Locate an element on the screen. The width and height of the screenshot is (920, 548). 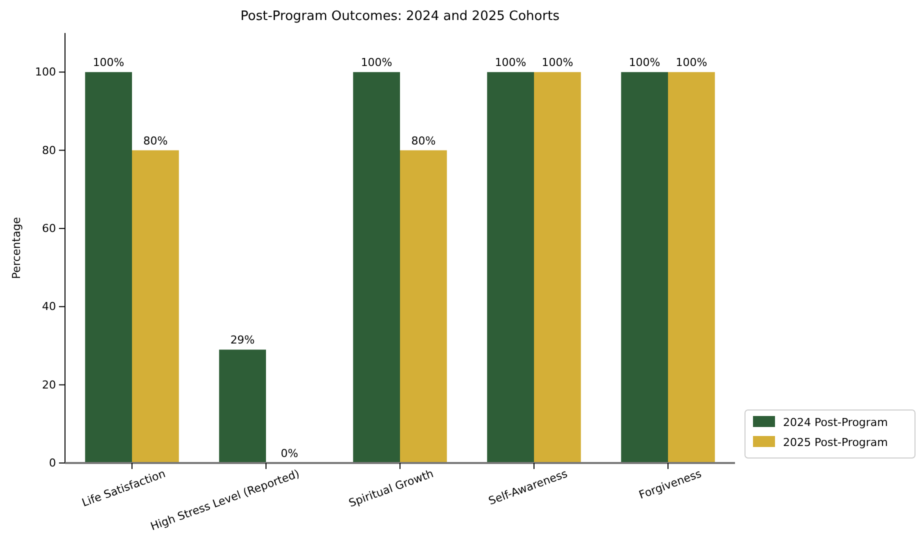
y-tick-label: 60 is located at coordinates (49, 228).